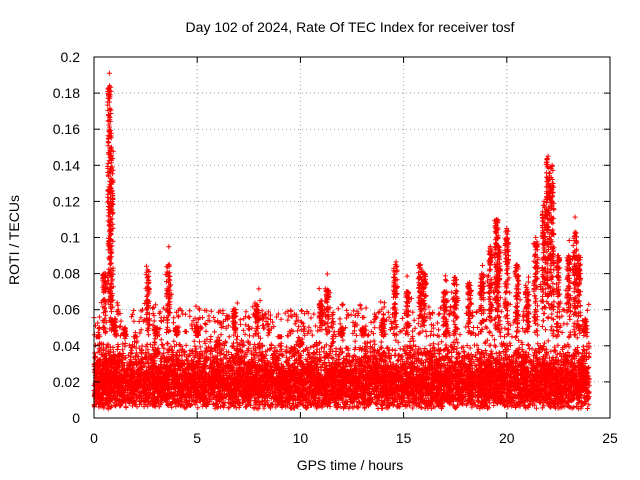  Describe the element at coordinates (66, 274) in the screenshot. I see `y-tick-label: 0.08` at that location.